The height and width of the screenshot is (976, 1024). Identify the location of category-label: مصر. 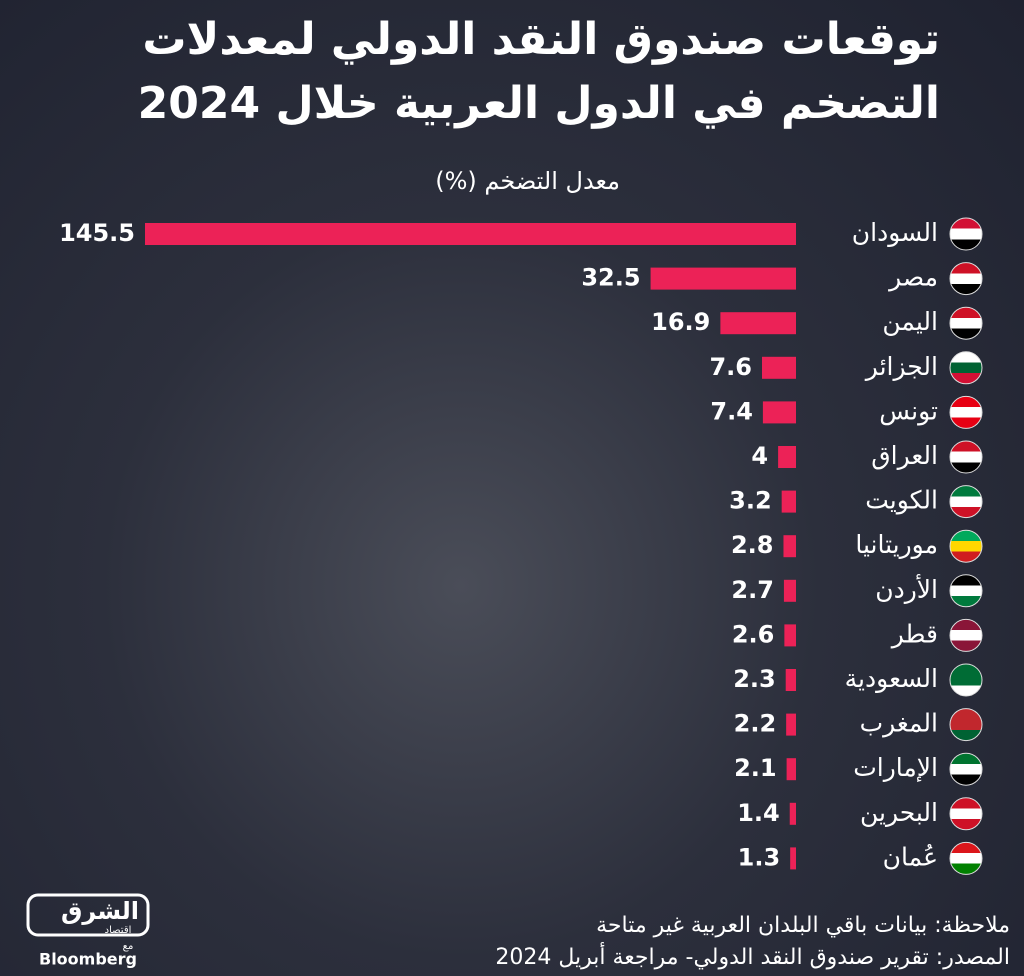
(912, 277).